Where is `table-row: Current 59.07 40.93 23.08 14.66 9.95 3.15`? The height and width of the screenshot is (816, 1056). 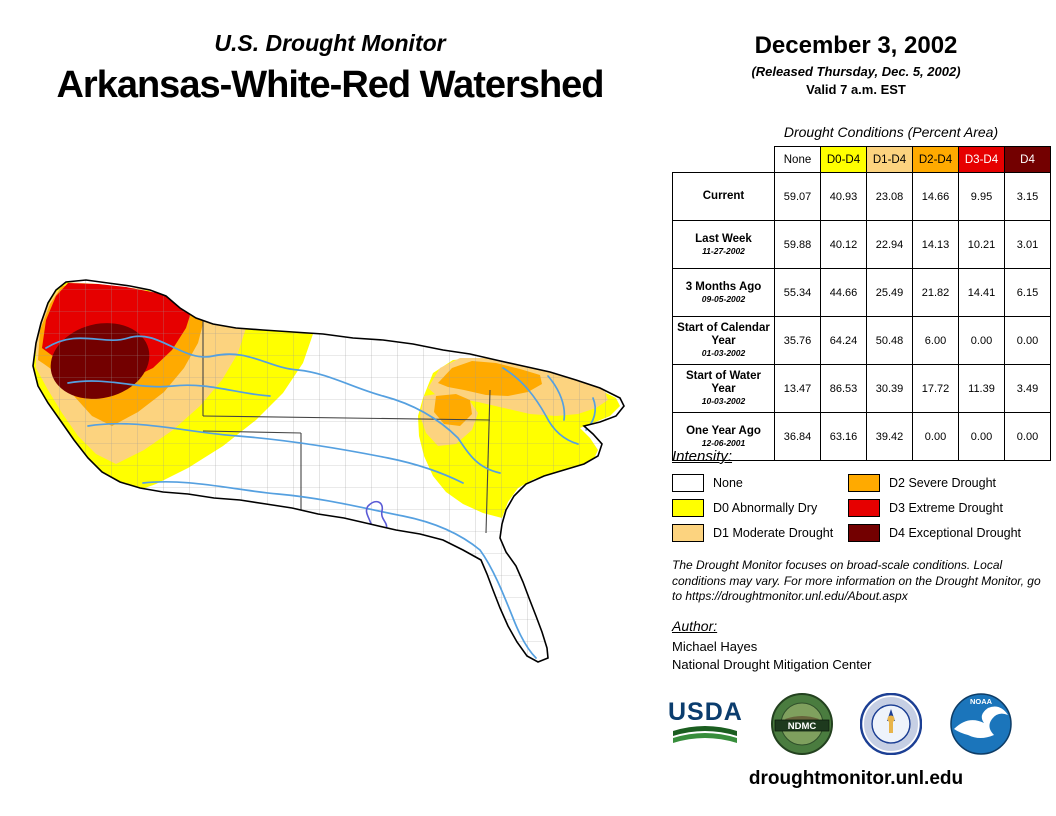 table-row: Current 59.07 40.93 23.08 14.66 9.95 3.15 is located at coordinates (861, 196).